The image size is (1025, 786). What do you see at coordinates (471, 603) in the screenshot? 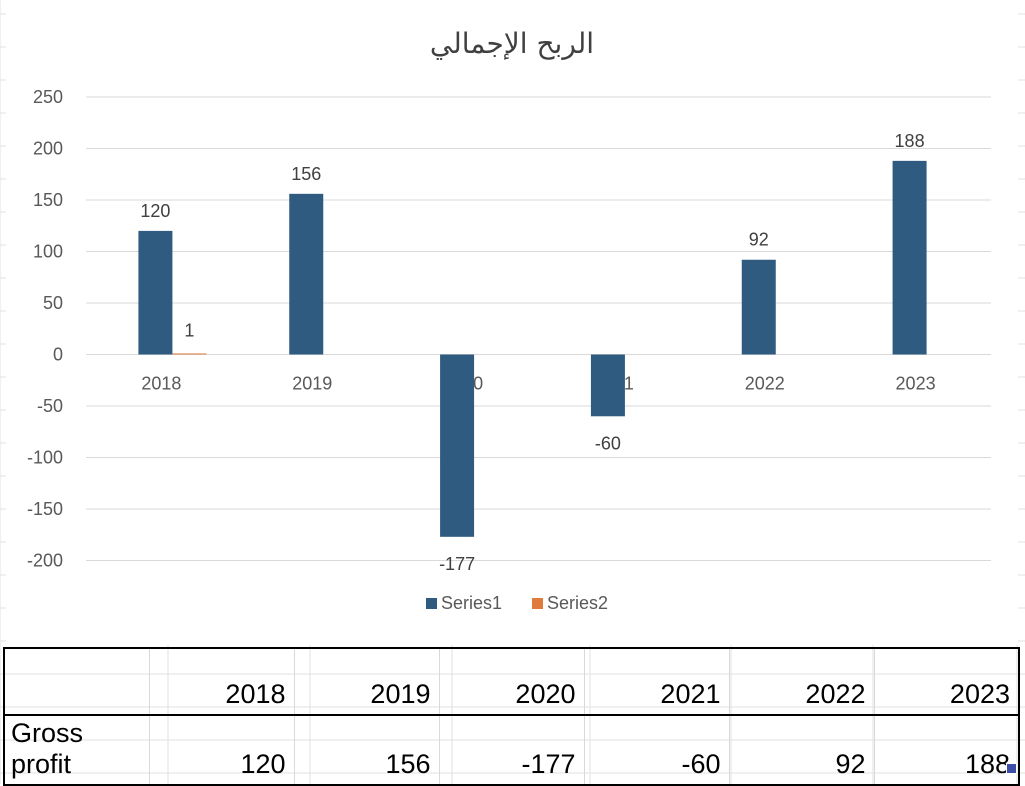
I see `legend-label: Series1` at bounding box center [471, 603].